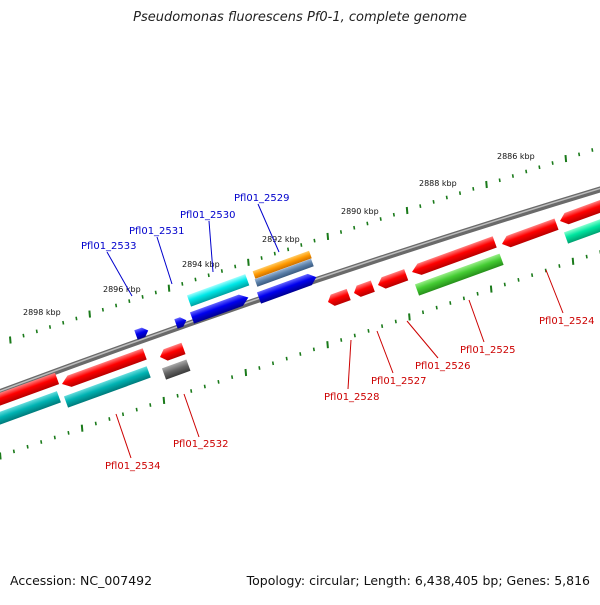  I want to click on tick-label-2894: 2894 kbp, so click(201, 264).